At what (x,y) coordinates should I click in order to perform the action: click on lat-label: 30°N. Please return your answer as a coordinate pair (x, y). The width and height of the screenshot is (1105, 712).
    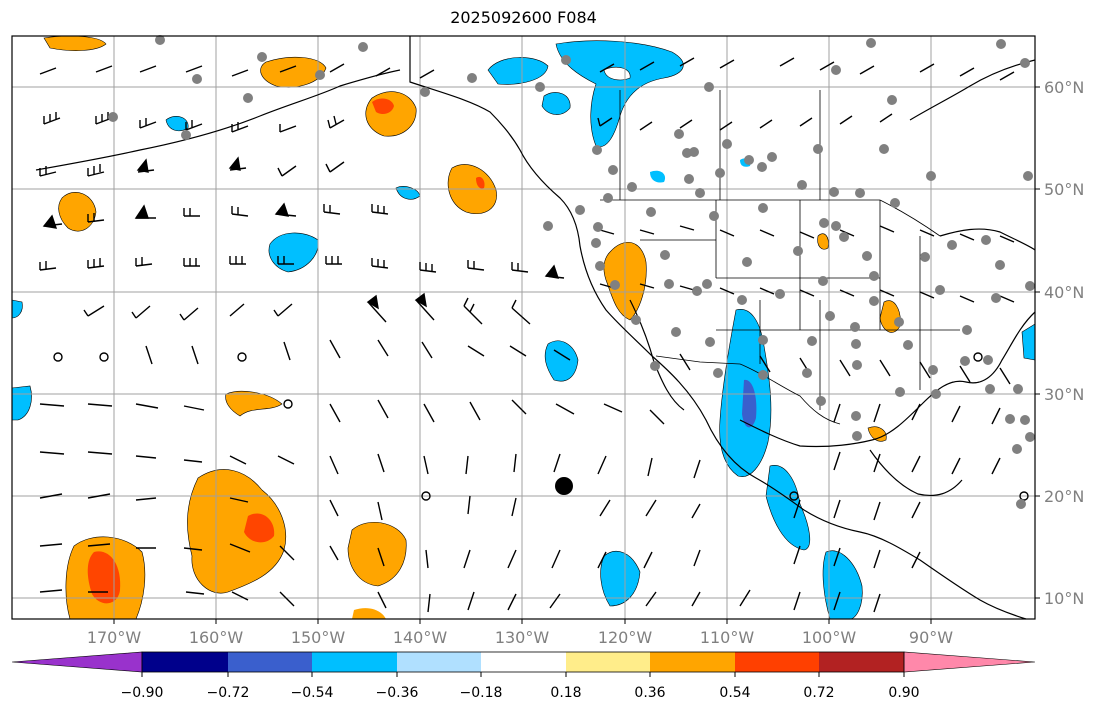
    Looking at the image, I should click on (1064, 394).